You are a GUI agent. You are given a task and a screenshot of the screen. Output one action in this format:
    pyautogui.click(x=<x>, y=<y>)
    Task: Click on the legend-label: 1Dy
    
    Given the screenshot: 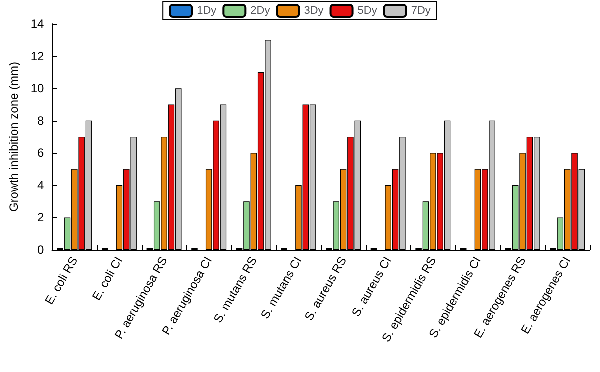 What is the action you would take?
    pyautogui.click(x=207, y=11)
    